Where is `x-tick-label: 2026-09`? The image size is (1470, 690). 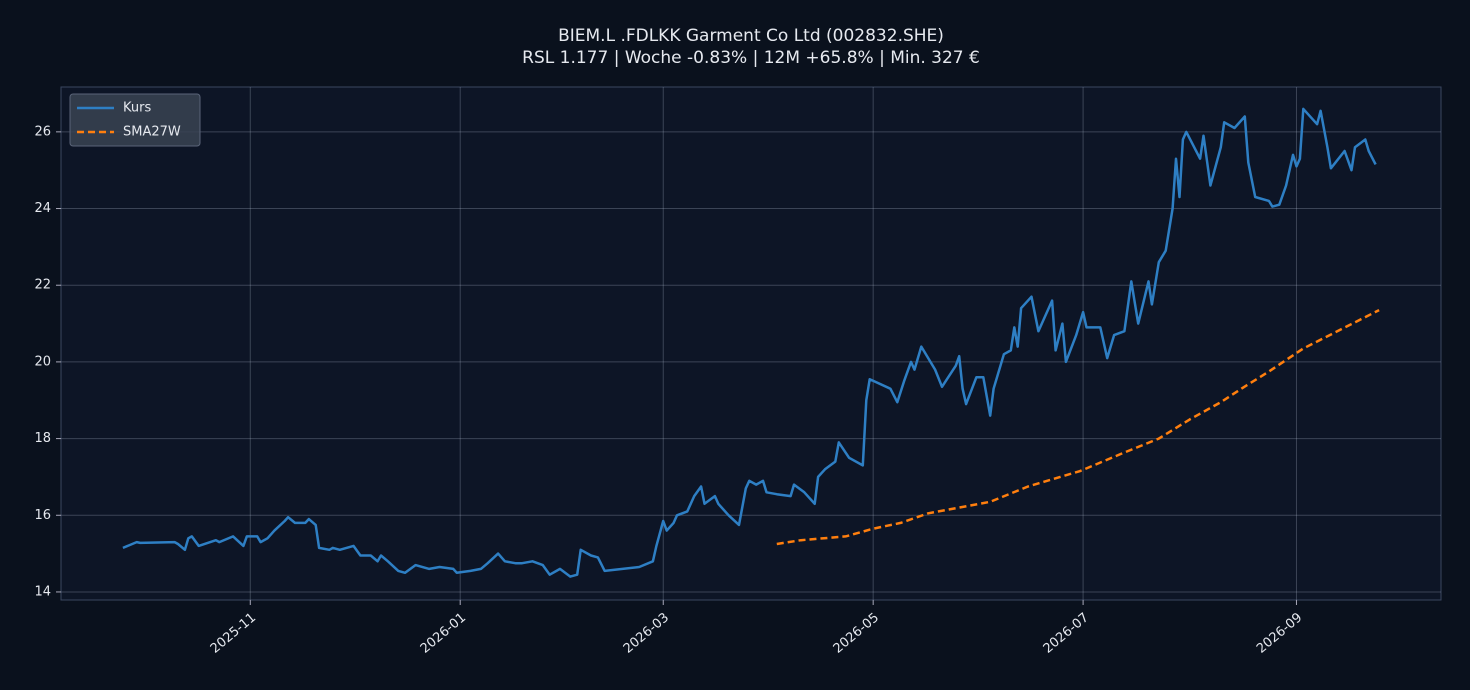 x-tick-label: 2026-09 is located at coordinates (1279, 633).